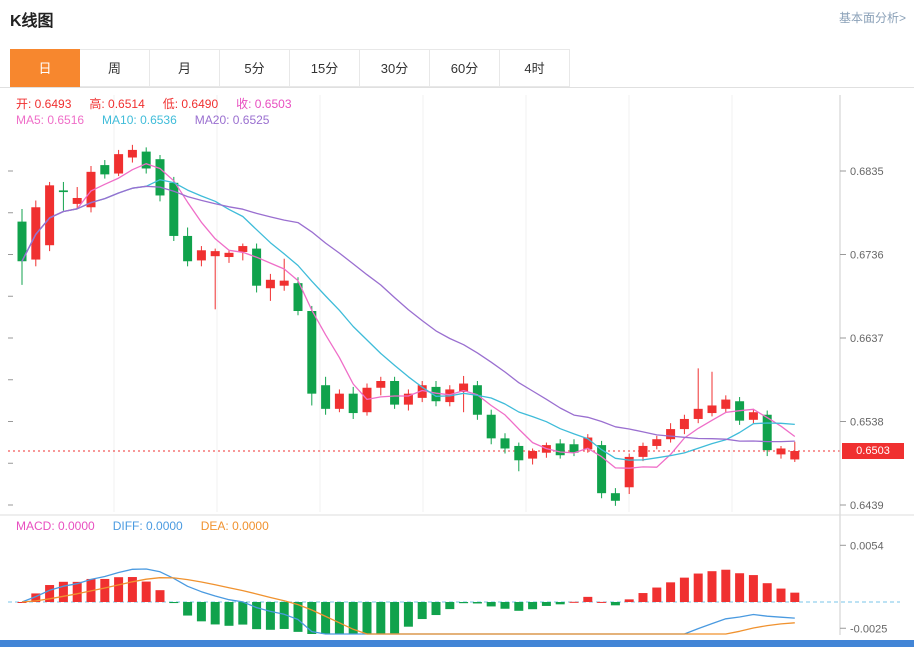 The image size is (914, 647). Describe the element at coordinates (32, 21) in the screenshot. I see `page-title: K线图` at that location.